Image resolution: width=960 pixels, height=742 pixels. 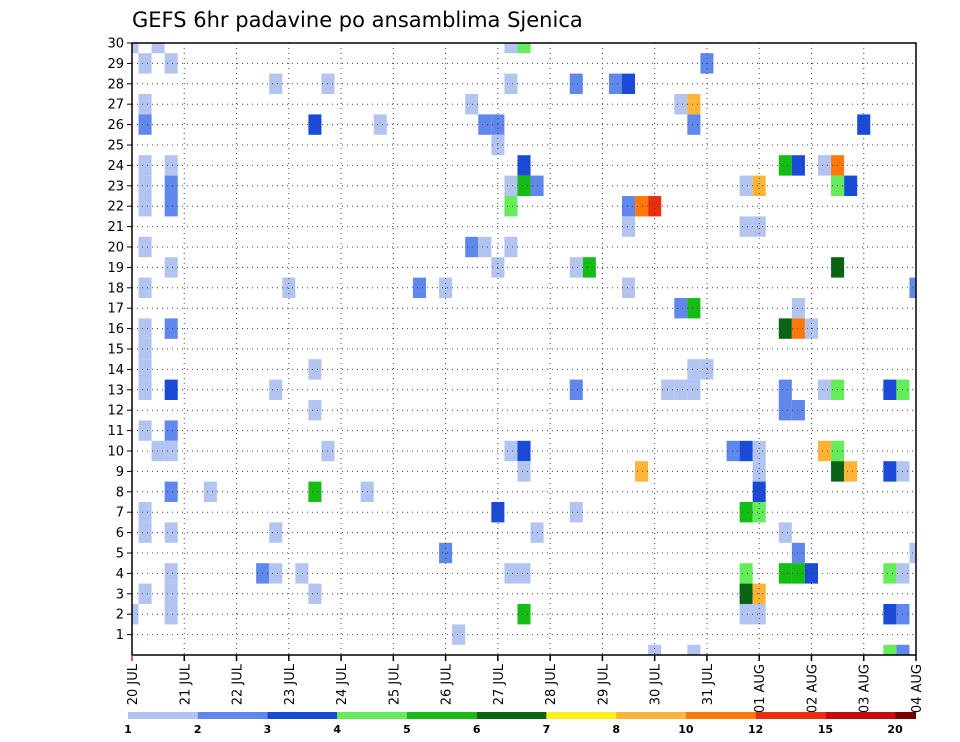 What do you see at coordinates (115, 370) in the screenshot?
I see `y-tick-label: 14` at bounding box center [115, 370].